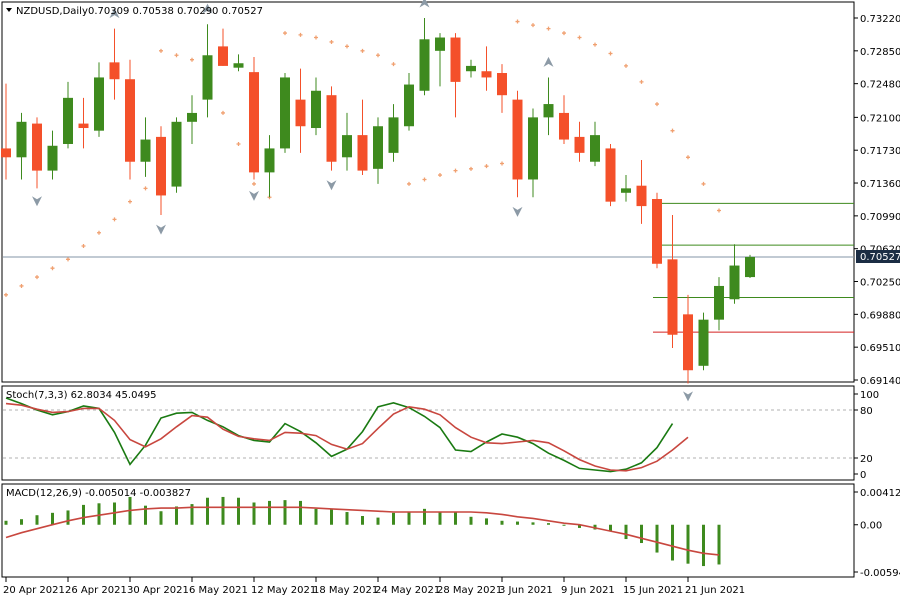 Image resolution: width=900 pixels, height=604 pixels. I want to click on stochastic-tick-label: 20, so click(866, 459).